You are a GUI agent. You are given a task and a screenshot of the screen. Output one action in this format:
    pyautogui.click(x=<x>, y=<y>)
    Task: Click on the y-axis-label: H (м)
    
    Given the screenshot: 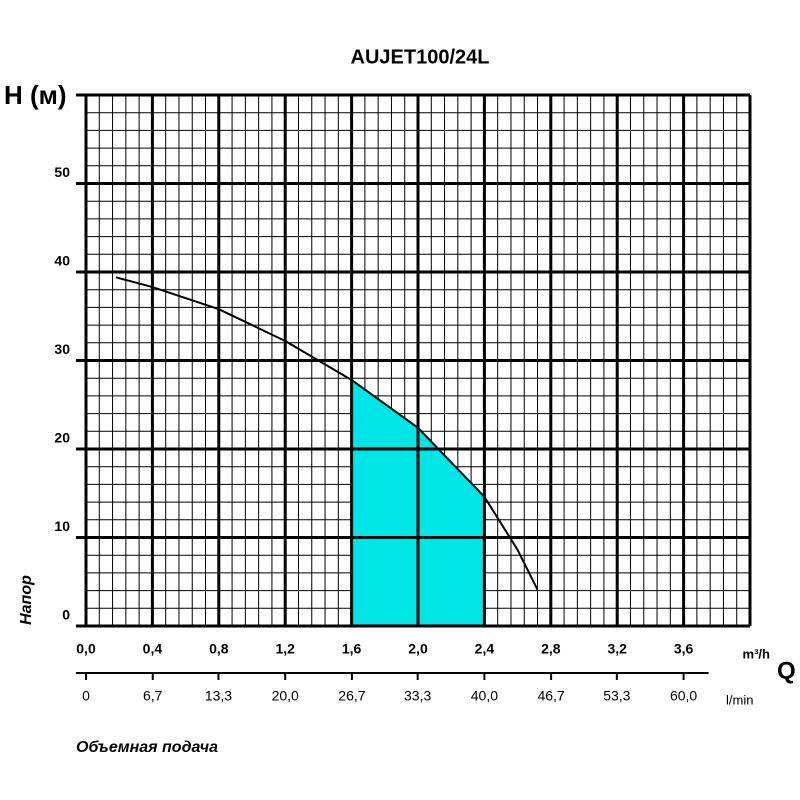 What is the action you would take?
    pyautogui.click(x=35, y=95)
    